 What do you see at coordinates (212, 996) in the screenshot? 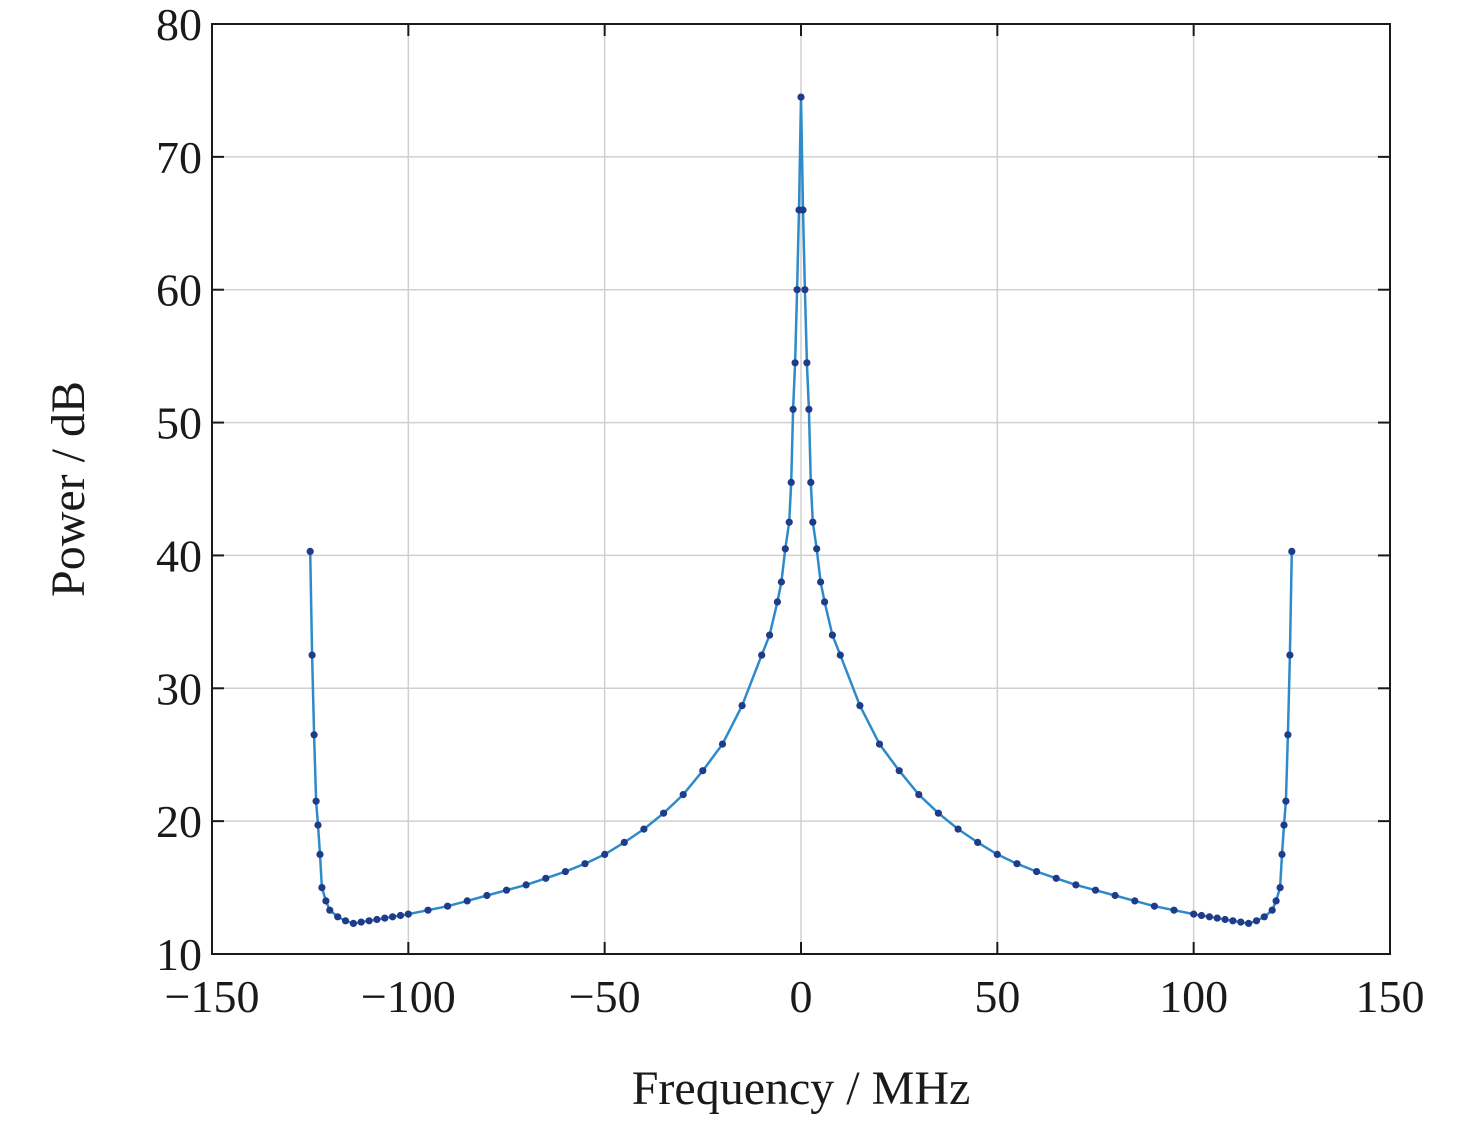
I see `x-tick-label-0: −150` at bounding box center [212, 996].